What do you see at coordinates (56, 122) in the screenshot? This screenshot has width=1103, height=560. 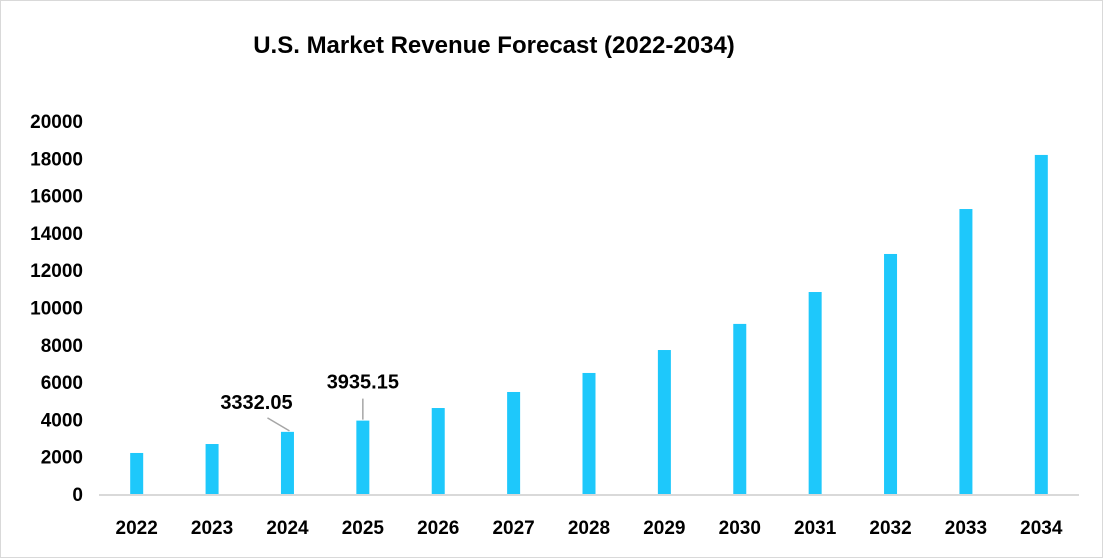 I see `y-tick-label: 20000` at bounding box center [56, 122].